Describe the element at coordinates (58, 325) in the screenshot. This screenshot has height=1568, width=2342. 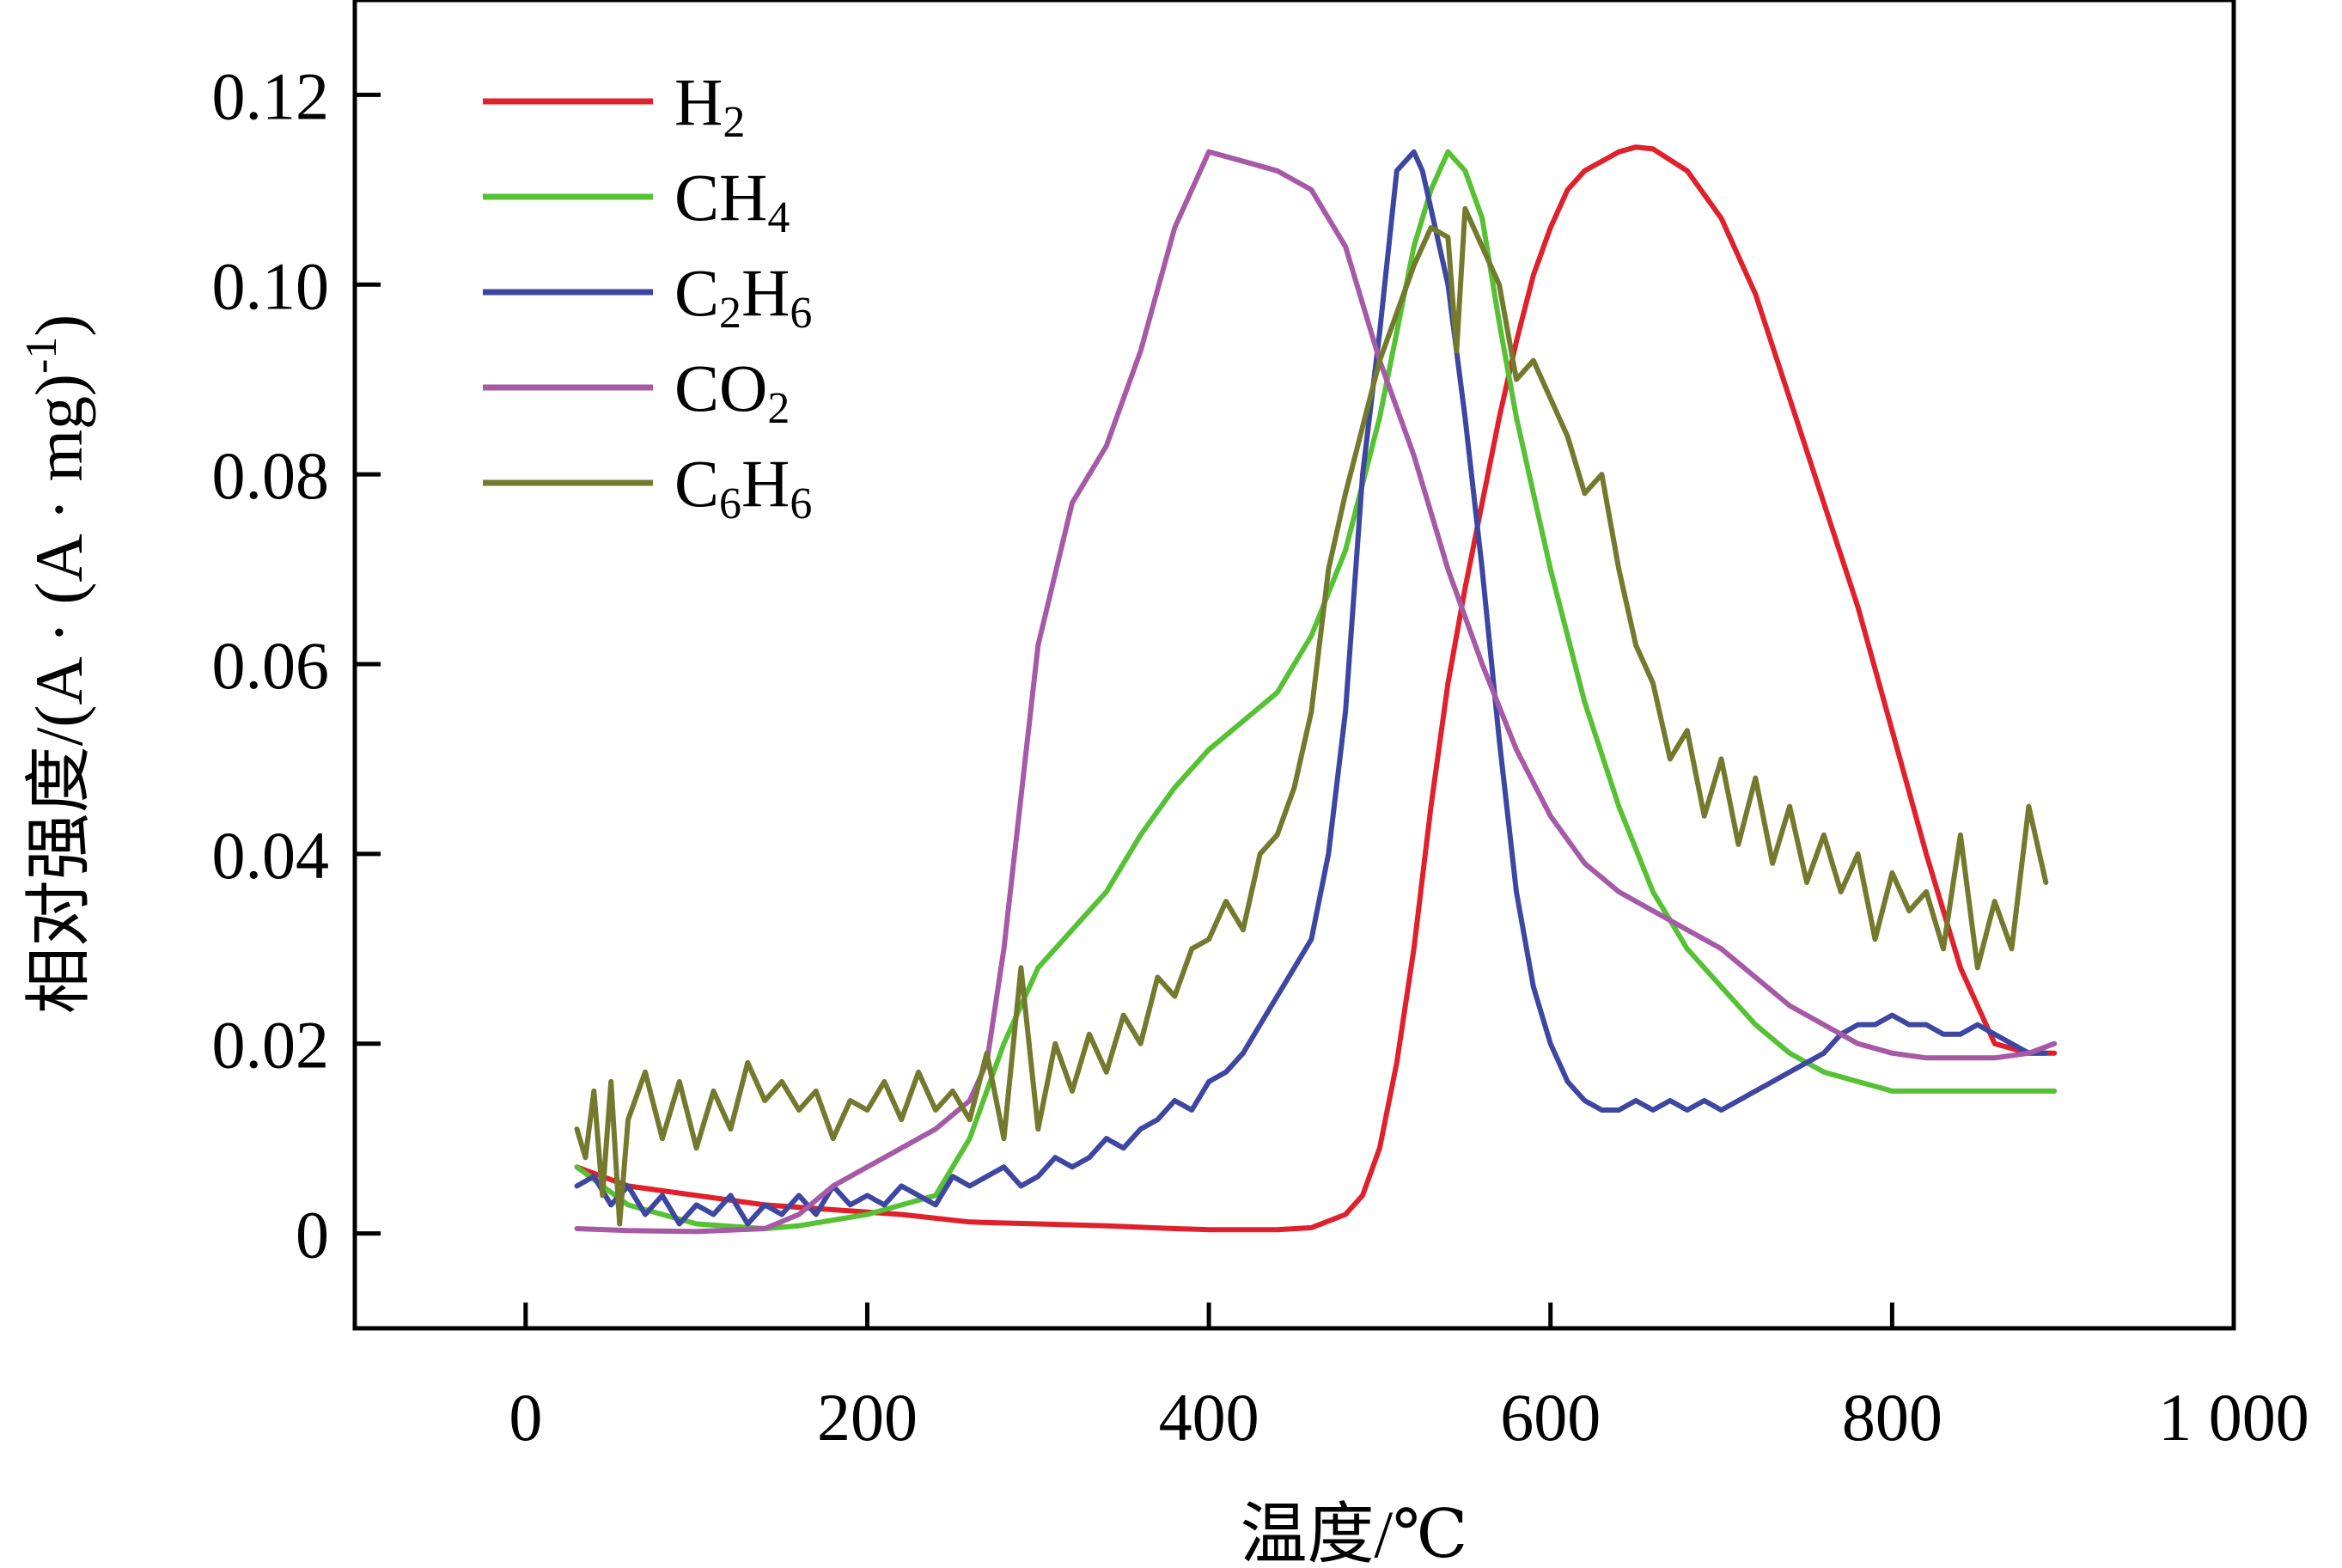
I see `y-axis-title-close: )` at that location.